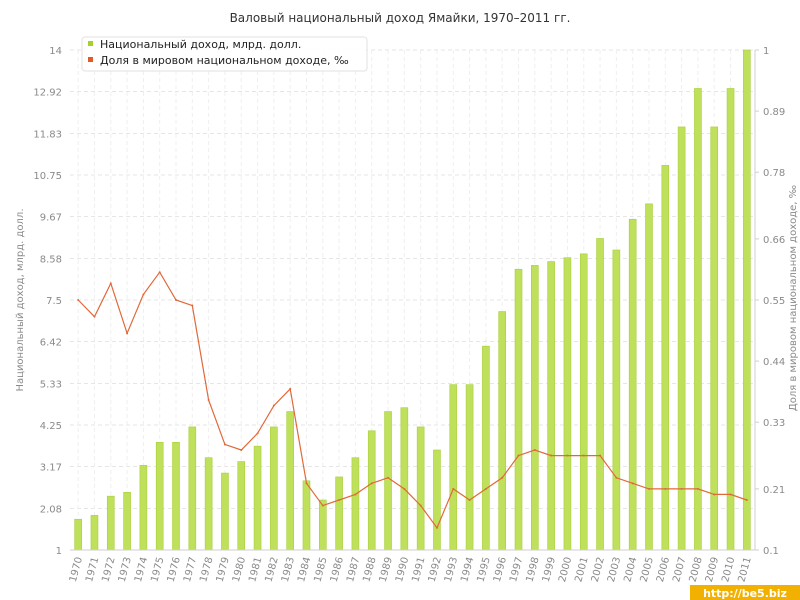 The width and height of the screenshot is (800, 600). What do you see at coordinates (51, 426) in the screenshot?
I see `left-tick-label: 4.25` at bounding box center [51, 426].